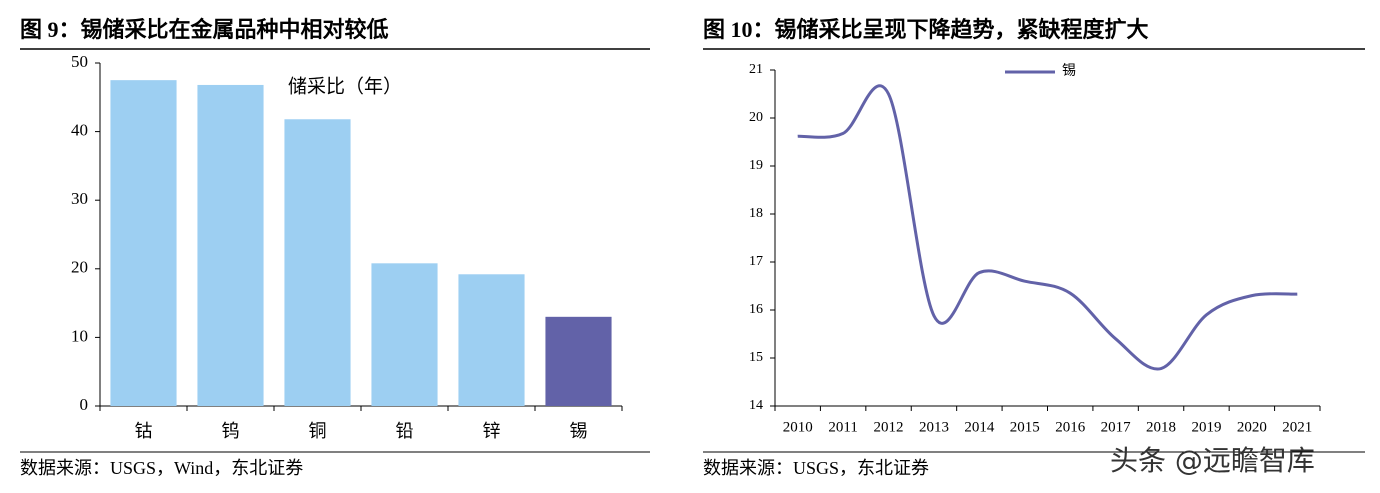 The width and height of the screenshot is (1380, 493). Describe the element at coordinates (816, 468) in the screenshot. I see `source: 数据来源：USGS，东北证券` at that location.